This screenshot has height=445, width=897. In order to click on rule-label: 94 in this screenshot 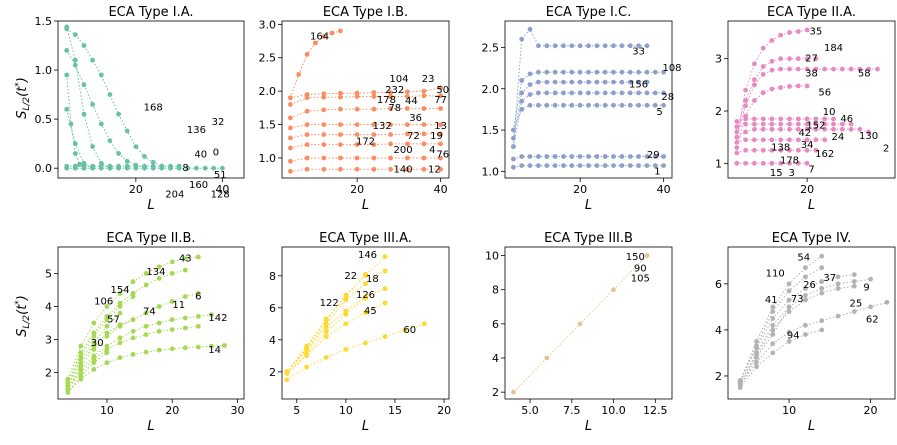, I will do `click(793, 336)`.